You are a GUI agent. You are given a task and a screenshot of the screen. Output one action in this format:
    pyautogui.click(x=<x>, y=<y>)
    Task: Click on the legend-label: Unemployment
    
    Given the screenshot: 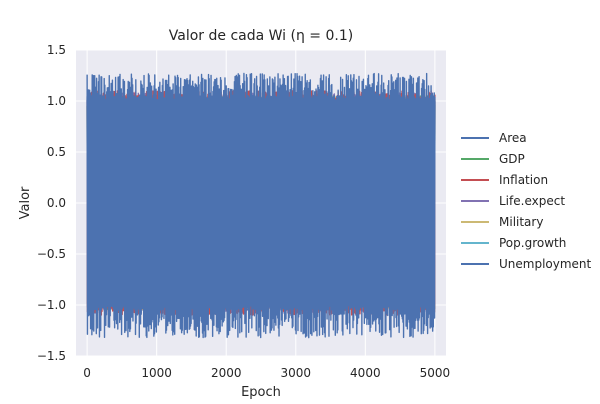 What is the action you would take?
    pyautogui.click(x=545, y=264)
    